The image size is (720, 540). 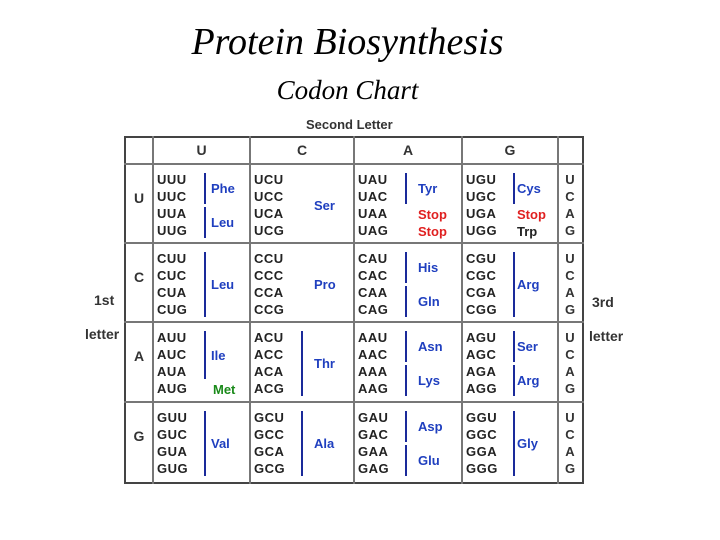 What do you see at coordinates (482, 417) in the screenshot?
I see `codon-ggu: GGU` at bounding box center [482, 417].